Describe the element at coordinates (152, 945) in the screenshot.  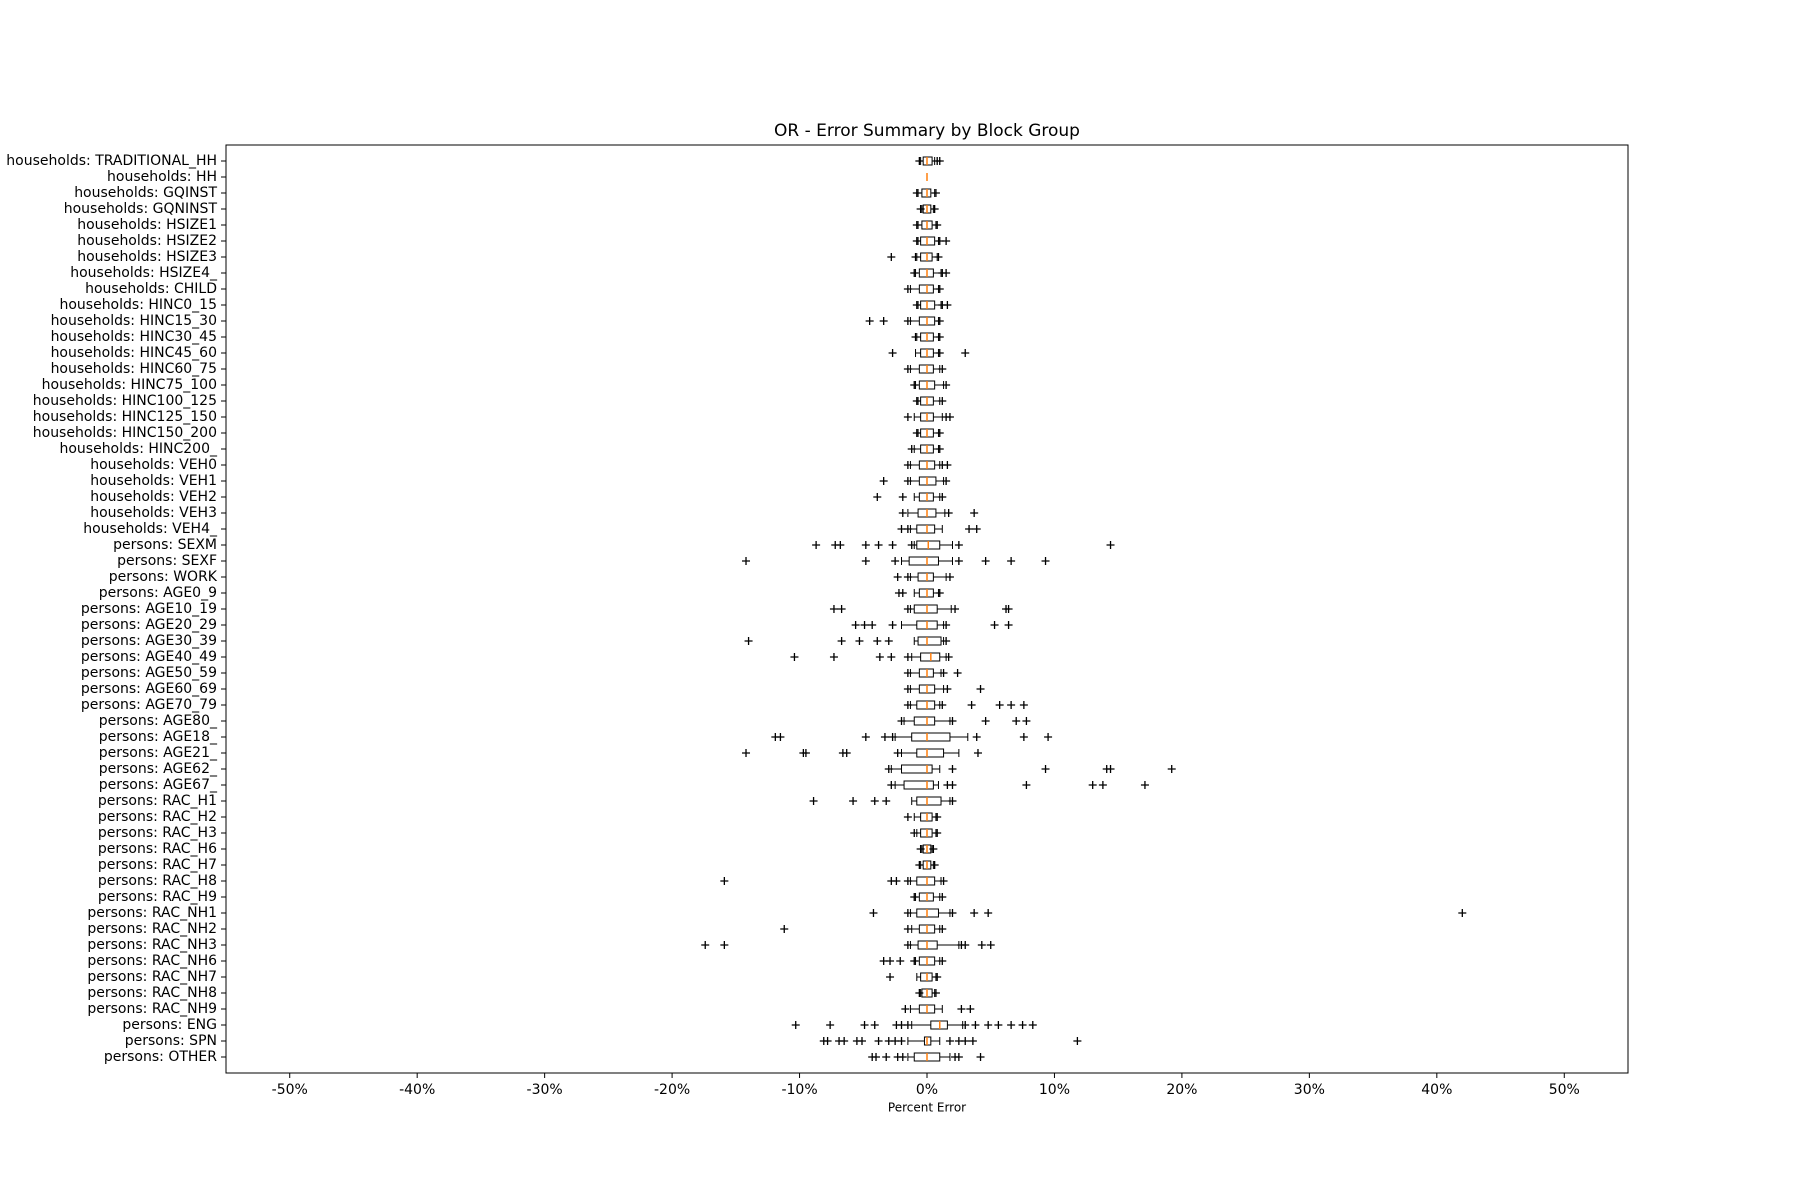
I see `y-tick-label: persons: RAC_NH3` at that location.